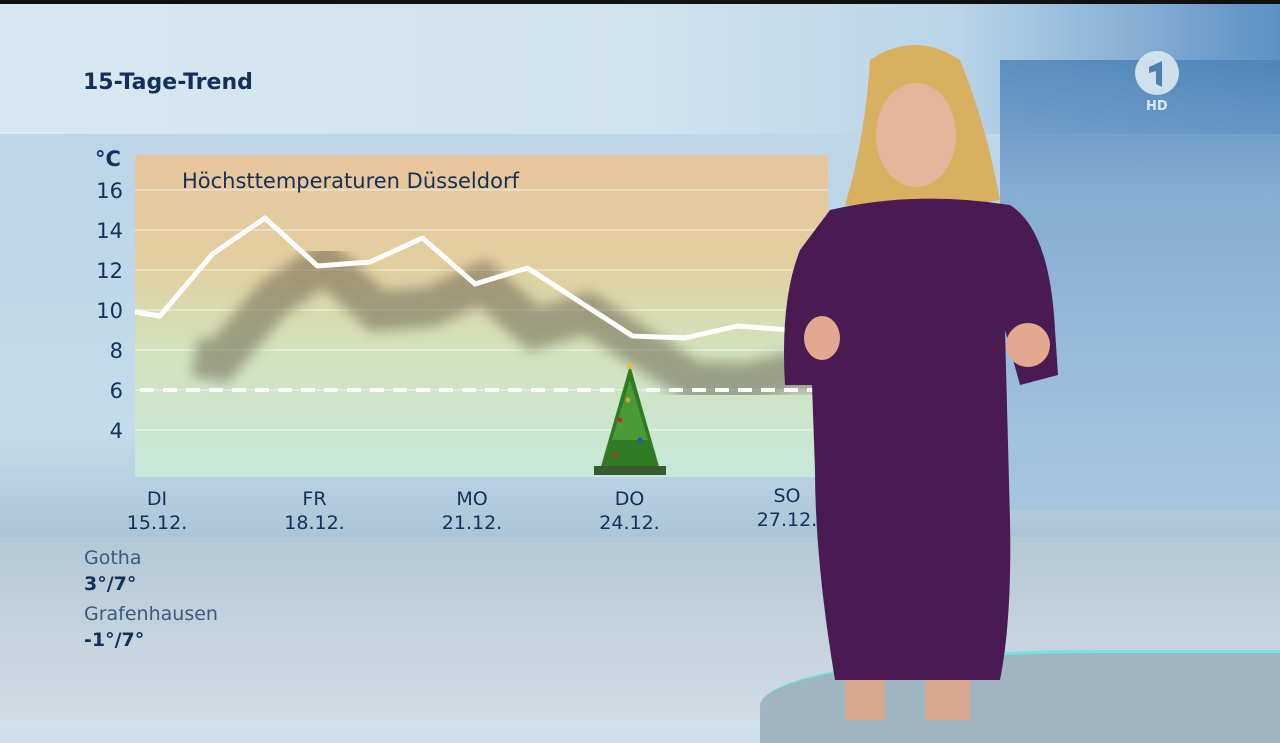 The height and width of the screenshot is (743, 1280). I want to click on presenter-left-hand, so click(822, 338).